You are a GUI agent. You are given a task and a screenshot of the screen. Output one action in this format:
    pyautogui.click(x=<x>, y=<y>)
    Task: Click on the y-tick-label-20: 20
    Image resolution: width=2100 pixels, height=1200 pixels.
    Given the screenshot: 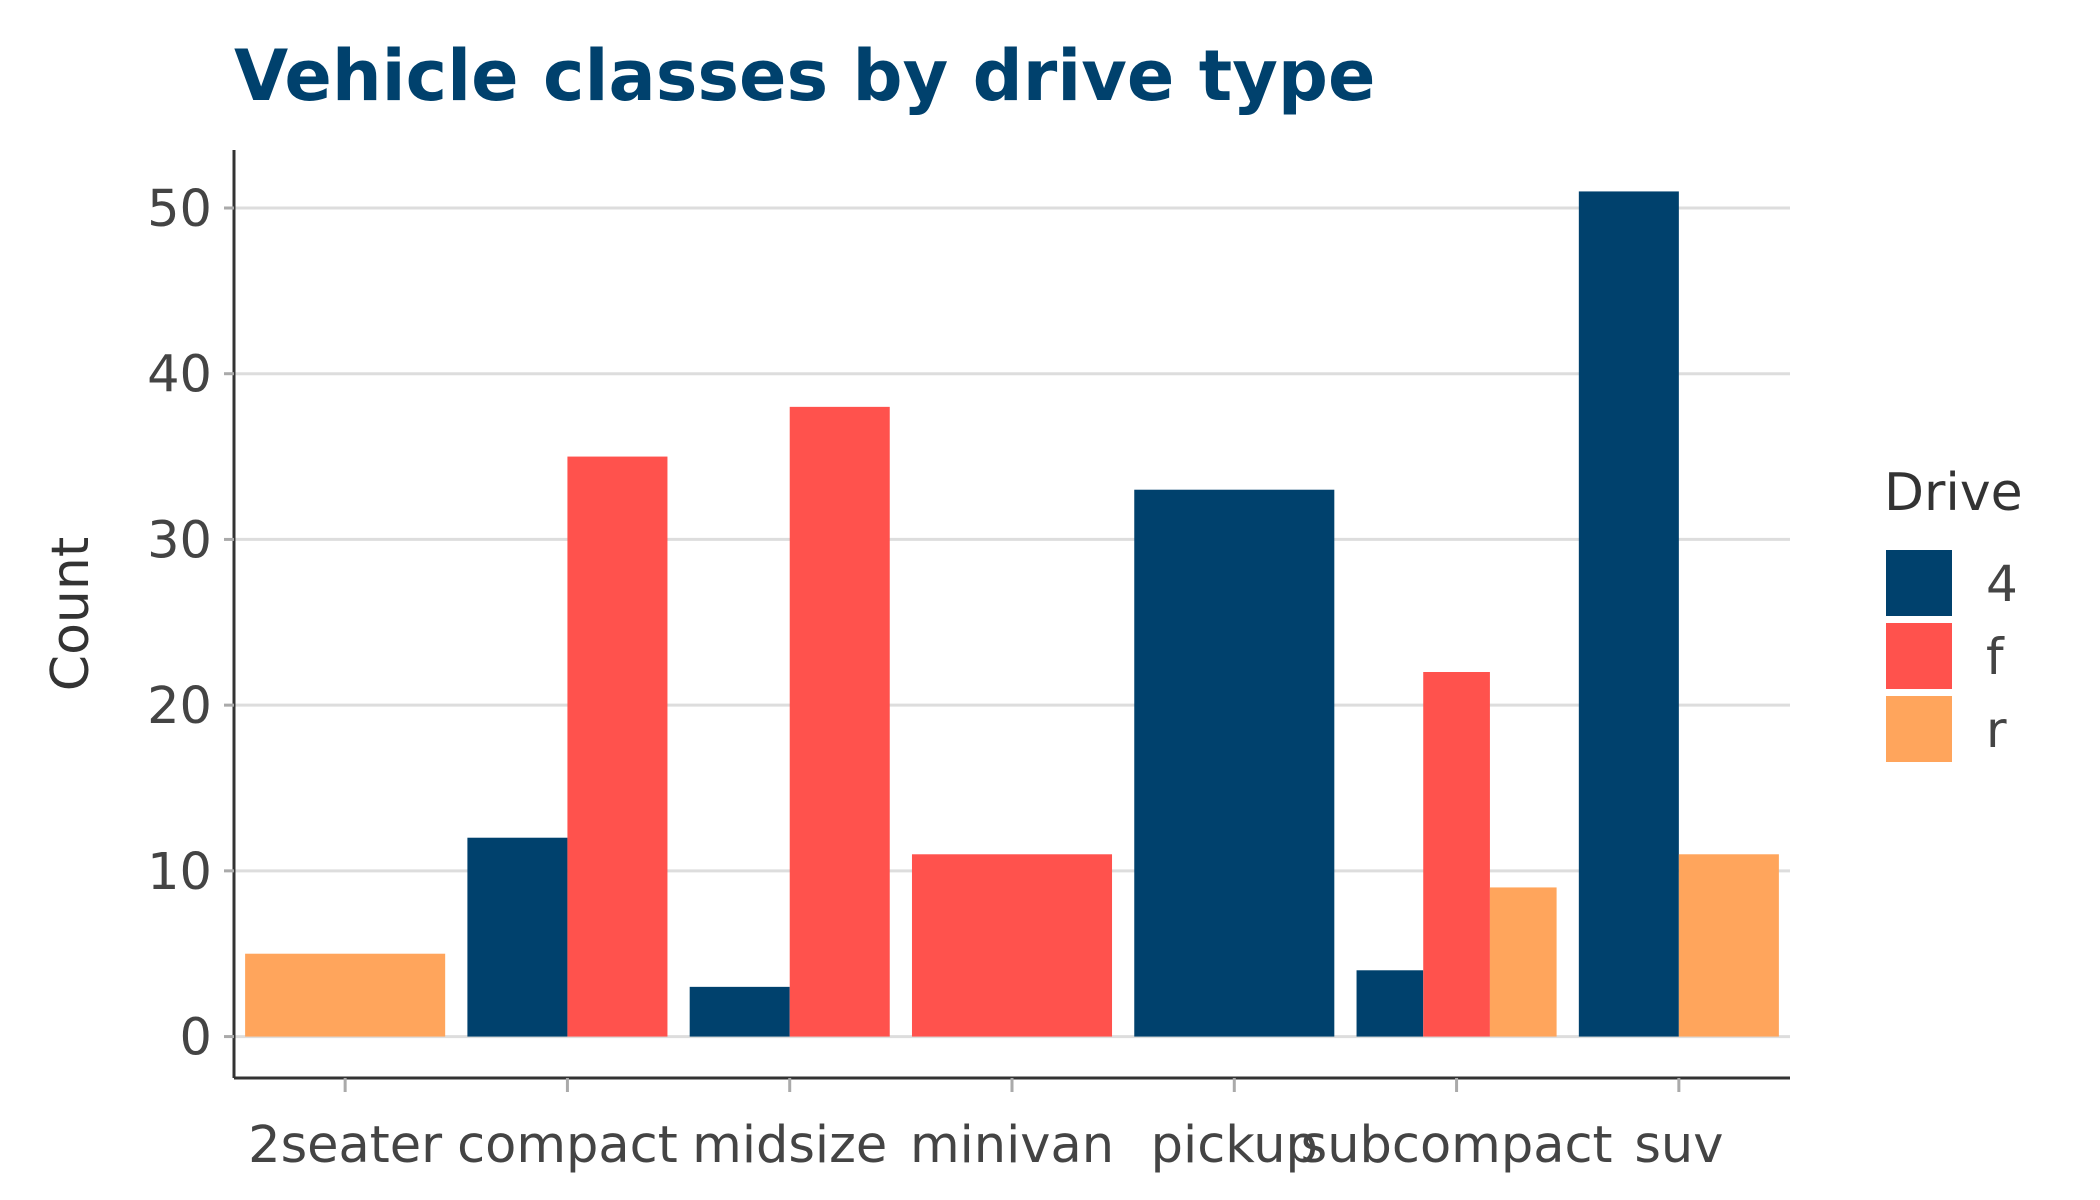 What is the action you would take?
    pyautogui.click(x=179, y=706)
    